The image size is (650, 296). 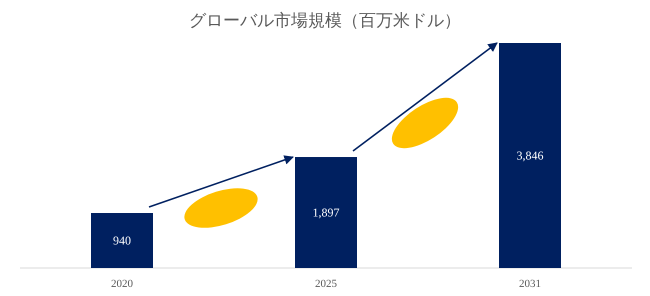 I want to click on x-tick-label: 2025, so click(x=326, y=284).